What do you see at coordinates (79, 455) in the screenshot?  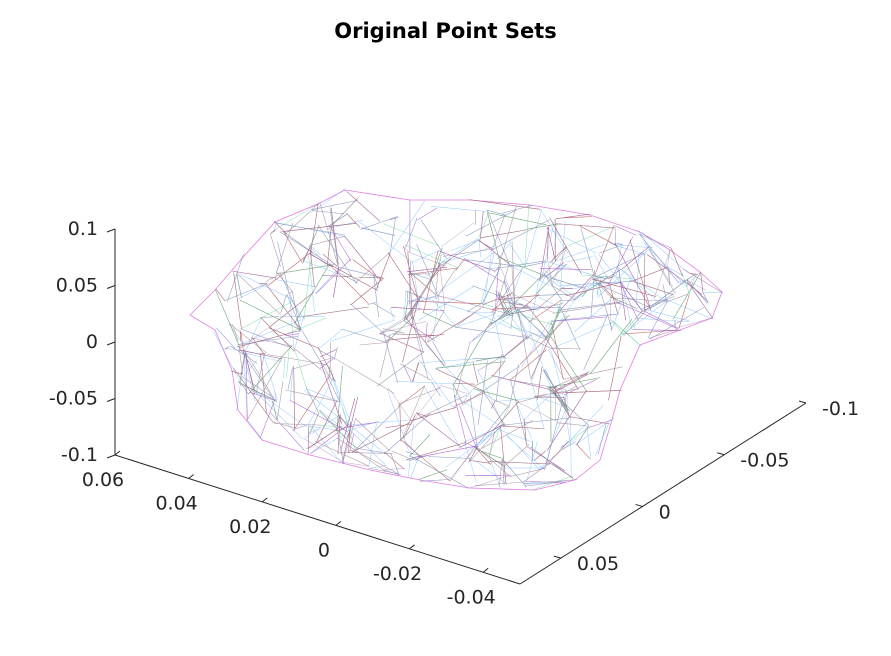 I see `z-tick-label: -0.1` at bounding box center [79, 455].